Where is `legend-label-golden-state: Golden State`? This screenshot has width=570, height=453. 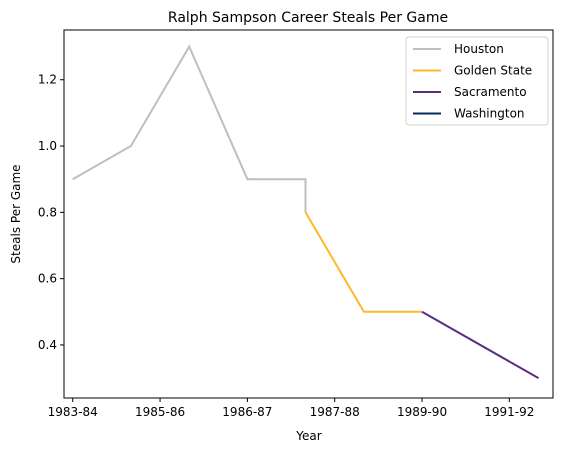 legend-label-golden-state: Golden State is located at coordinates (493, 71).